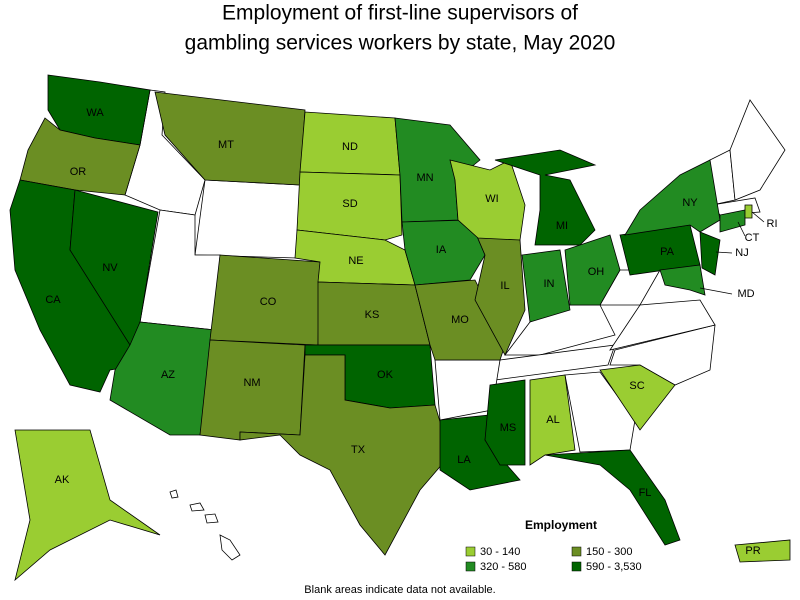 The height and width of the screenshot is (600, 800). I want to click on state-label: NY, so click(690, 203).